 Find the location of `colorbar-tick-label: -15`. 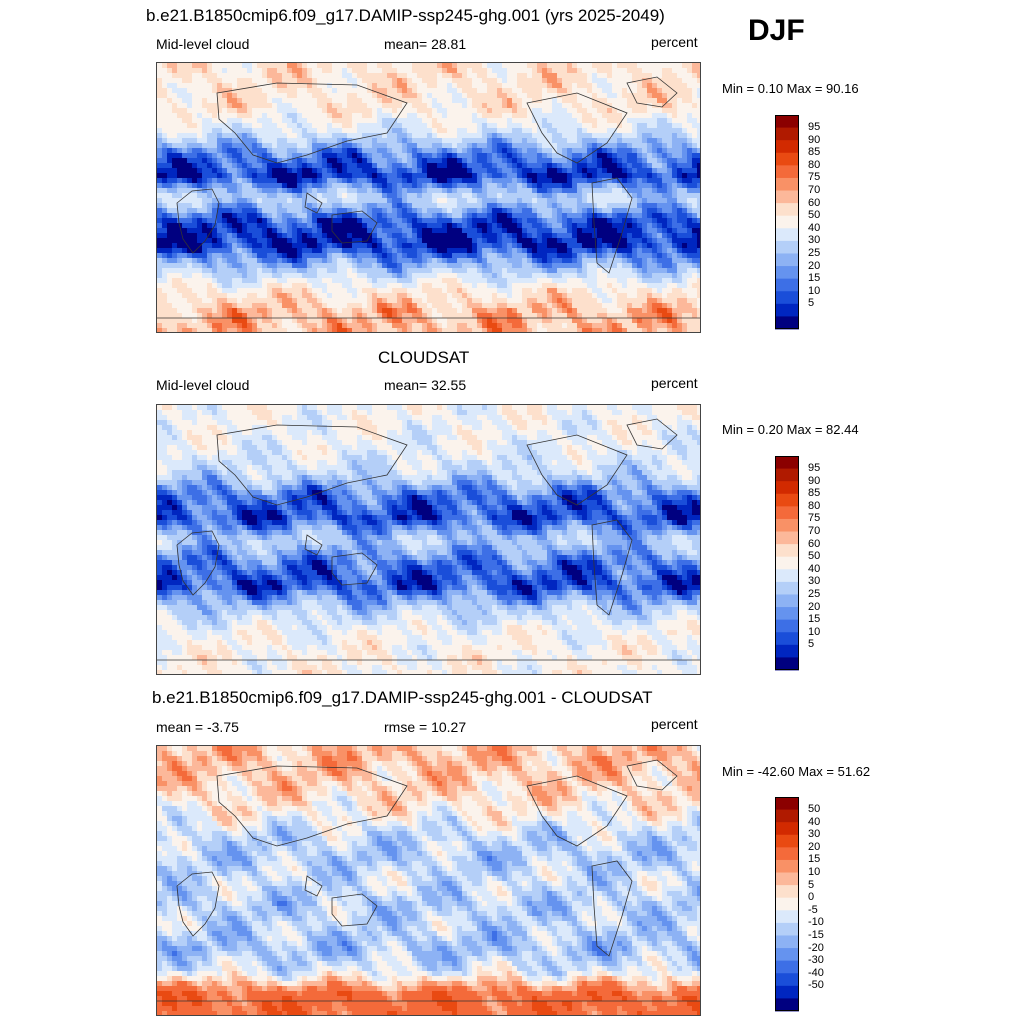

colorbar-tick-label: -15 is located at coordinates (816, 935).